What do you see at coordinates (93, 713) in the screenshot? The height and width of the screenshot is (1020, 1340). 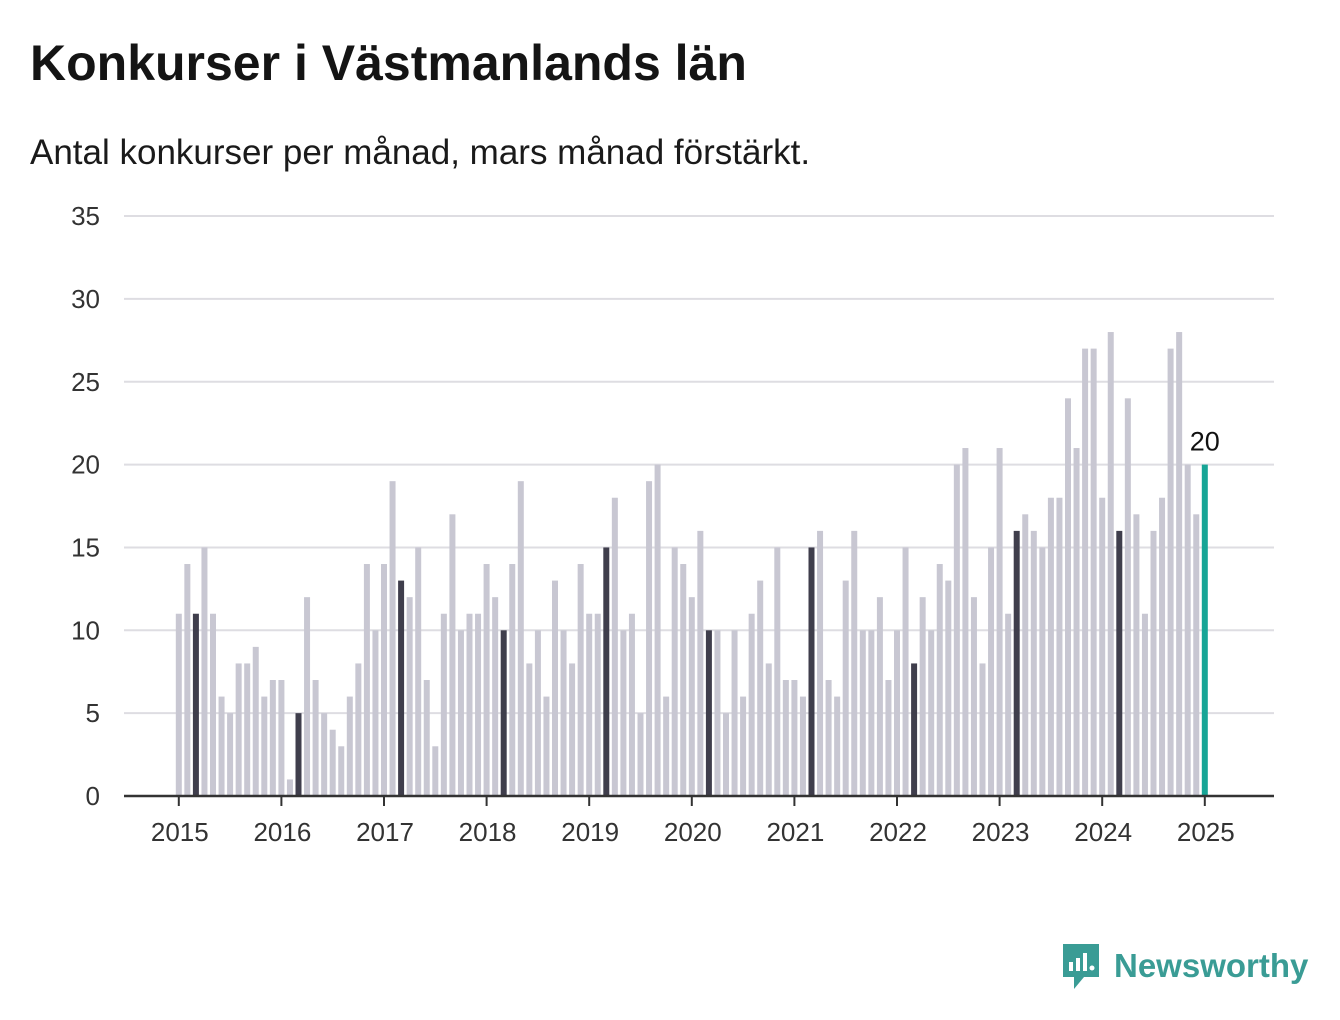 I see `y-tick-label: 5` at bounding box center [93, 713].